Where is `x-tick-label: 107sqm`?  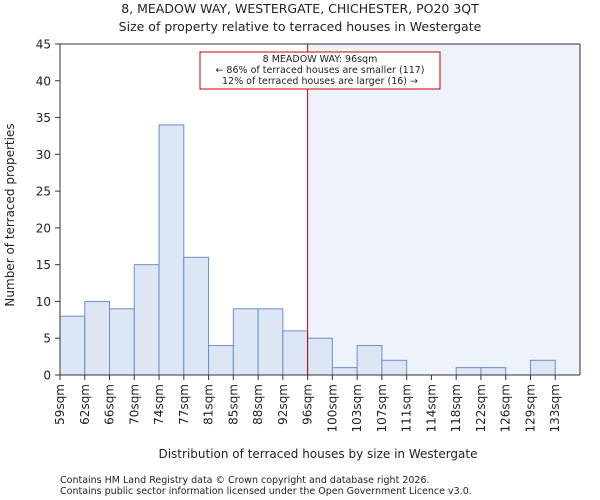
x-tick-label: 107sqm is located at coordinates (382, 408).